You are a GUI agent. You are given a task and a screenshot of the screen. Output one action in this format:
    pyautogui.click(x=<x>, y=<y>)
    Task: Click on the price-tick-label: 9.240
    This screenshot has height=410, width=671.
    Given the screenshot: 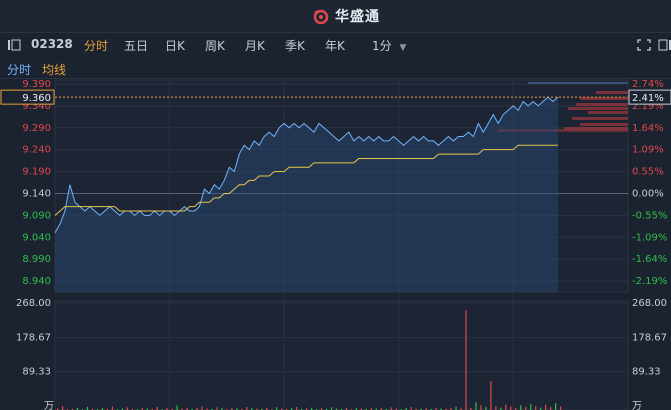 What is the action you would take?
    pyautogui.click(x=36, y=150)
    